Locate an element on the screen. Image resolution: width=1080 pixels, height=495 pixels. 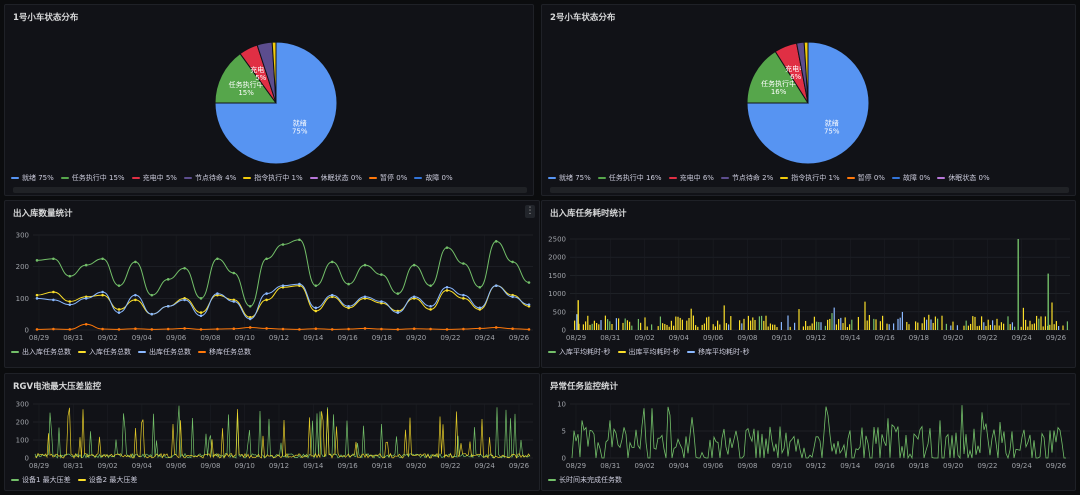
x-tick-label: 09/26 is located at coordinates (519, 466).